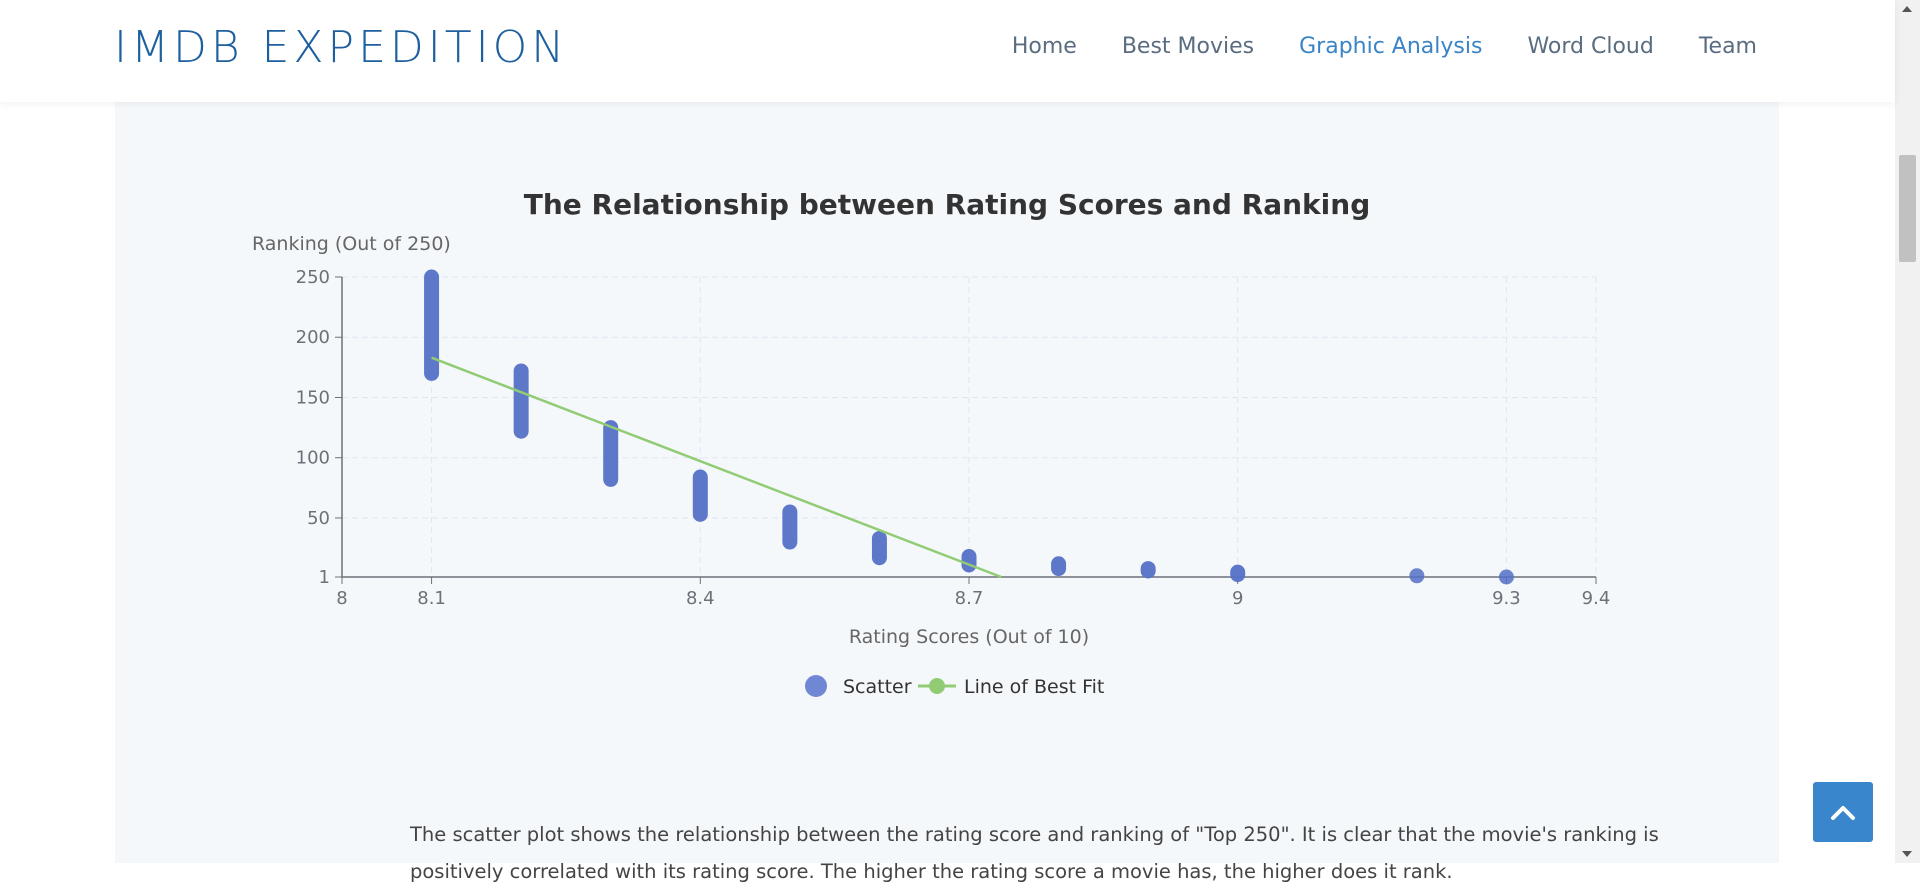  Describe the element at coordinates (1907, 208) in the screenshot. I see `scroll-thumb` at that location.